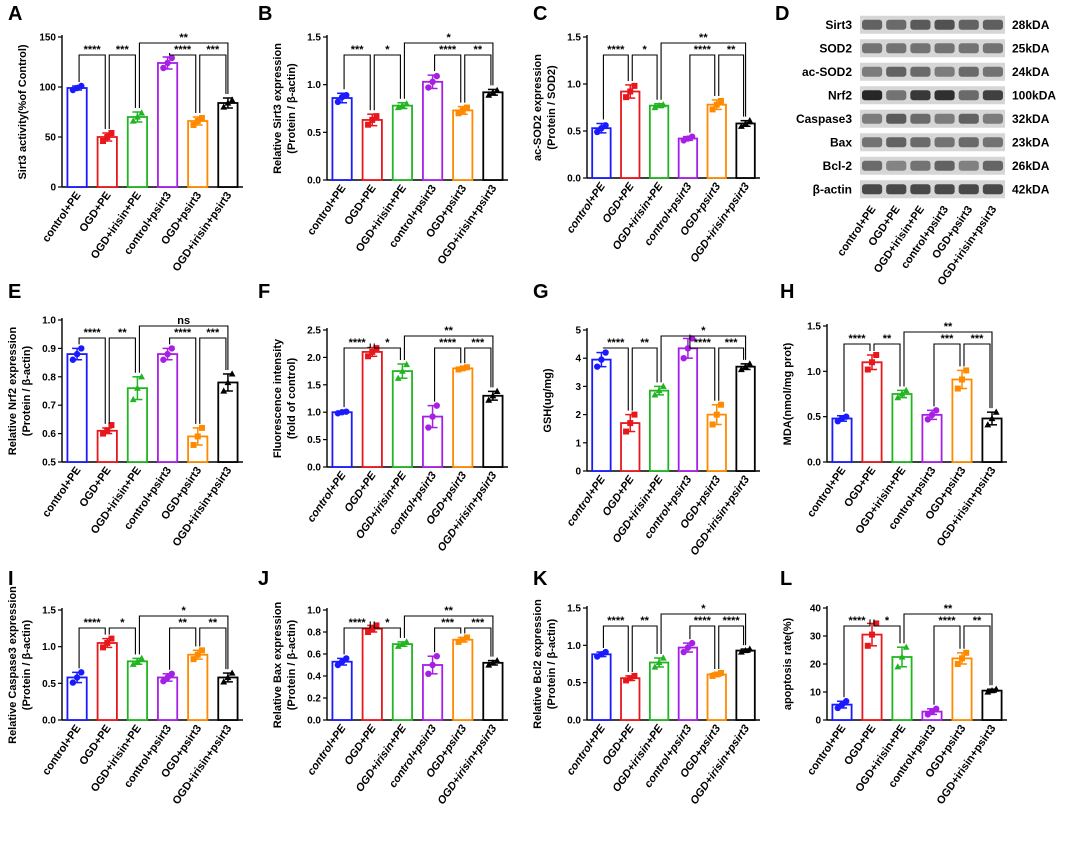 This screenshot has height=848, width=1065. I want to click on y-axis-label-2: (fold of control), so click(292, 399).